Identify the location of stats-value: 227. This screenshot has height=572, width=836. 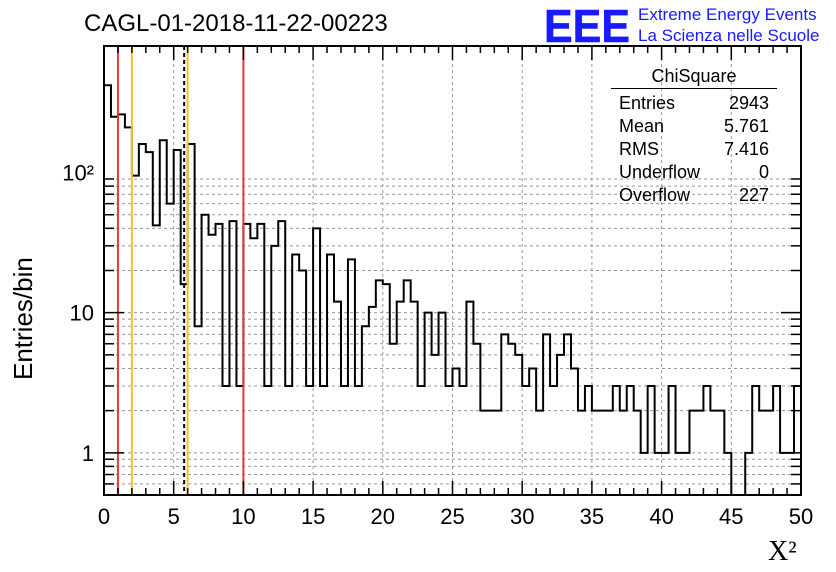
(753, 195).